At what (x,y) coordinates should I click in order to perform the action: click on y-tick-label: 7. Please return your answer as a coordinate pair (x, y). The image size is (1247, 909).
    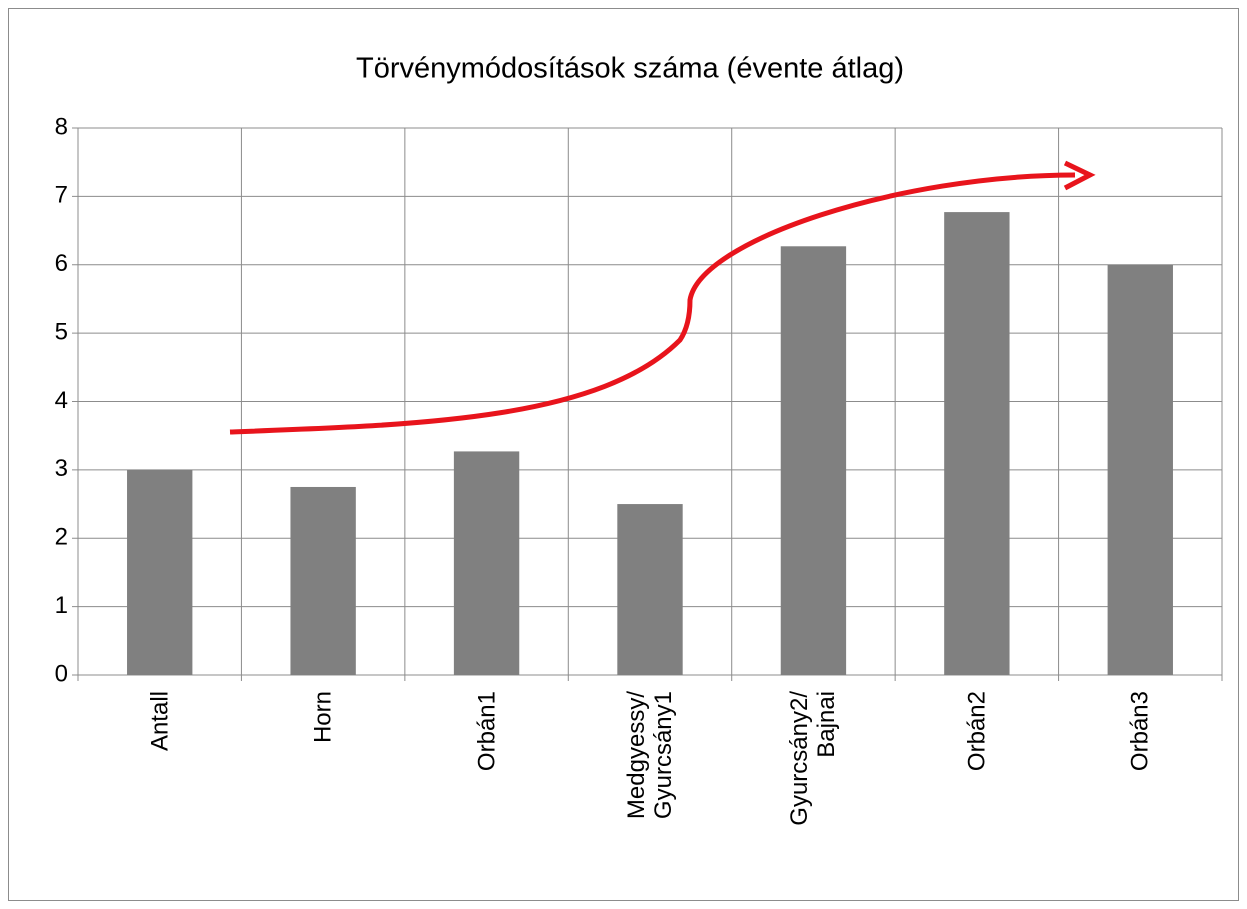
    Looking at the image, I should click on (61, 195).